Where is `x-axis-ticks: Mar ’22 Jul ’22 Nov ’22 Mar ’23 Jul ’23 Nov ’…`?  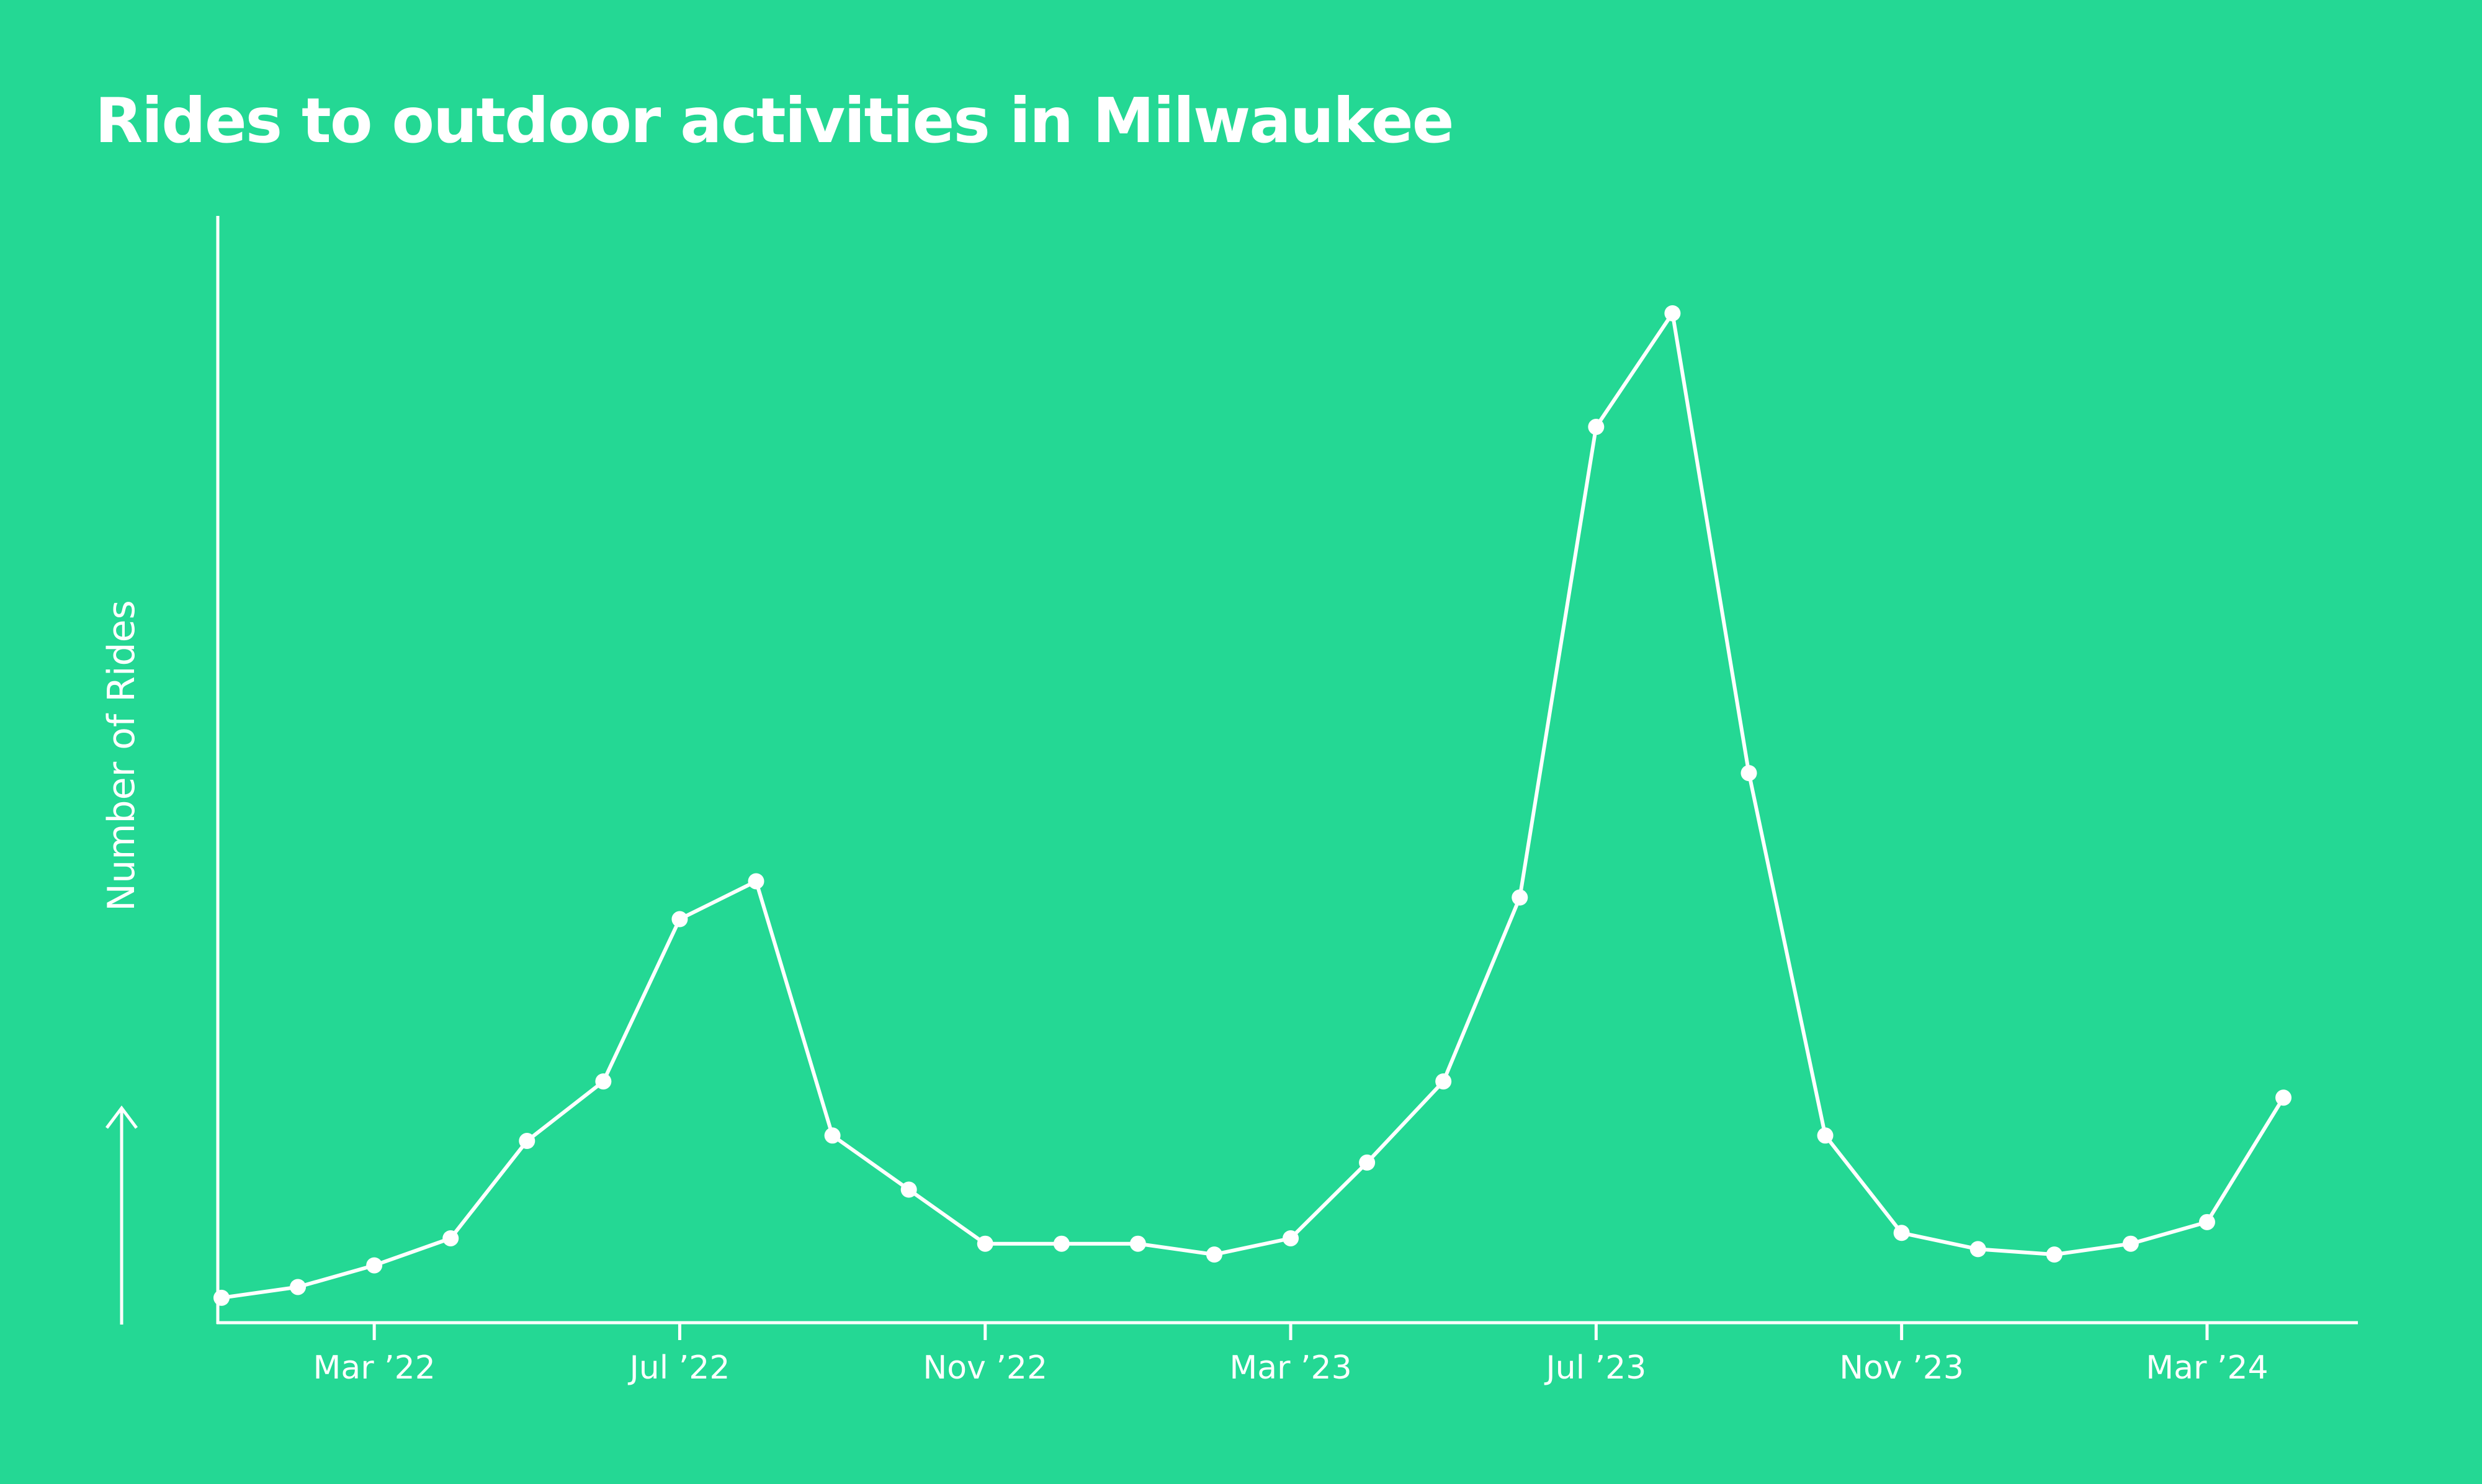 x-axis-ticks: Mar ’22 Jul ’22 Nov ’22 Mar ’23 Jul ’23 Nov ’… is located at coordinates (1291, 1355).